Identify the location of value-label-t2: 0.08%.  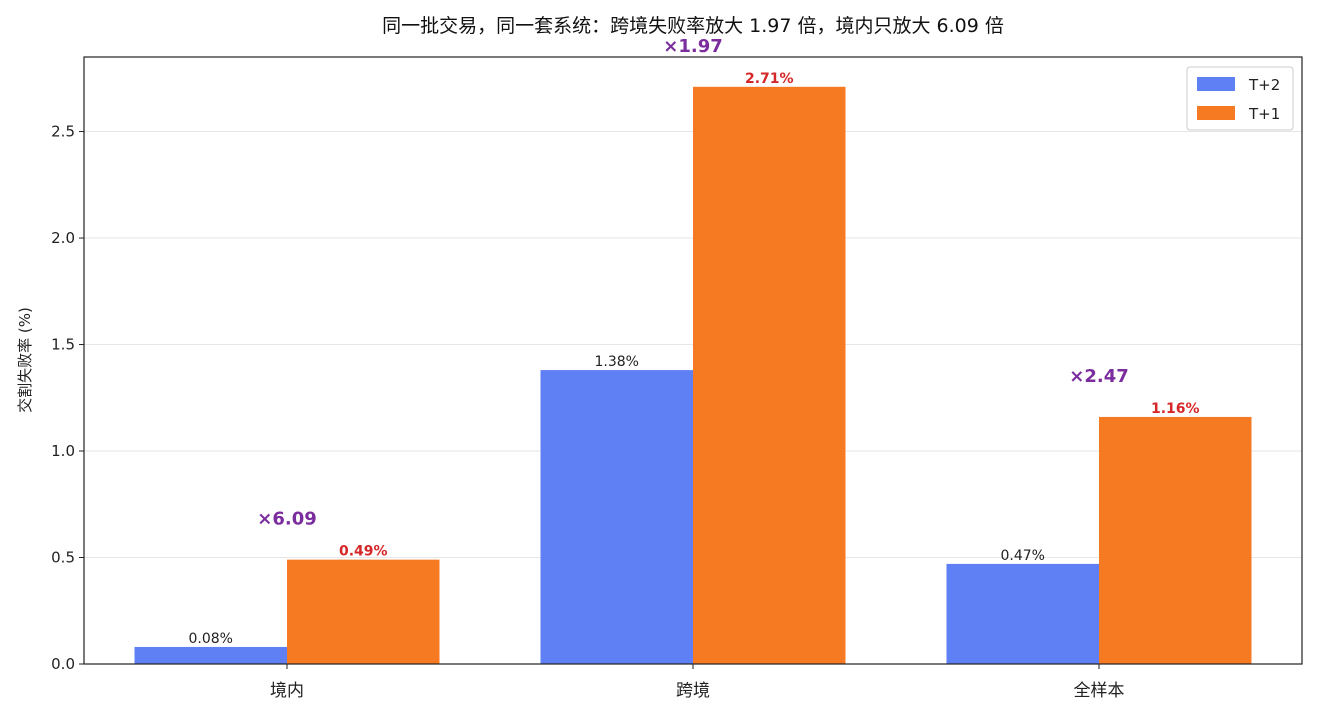
(211, 639).